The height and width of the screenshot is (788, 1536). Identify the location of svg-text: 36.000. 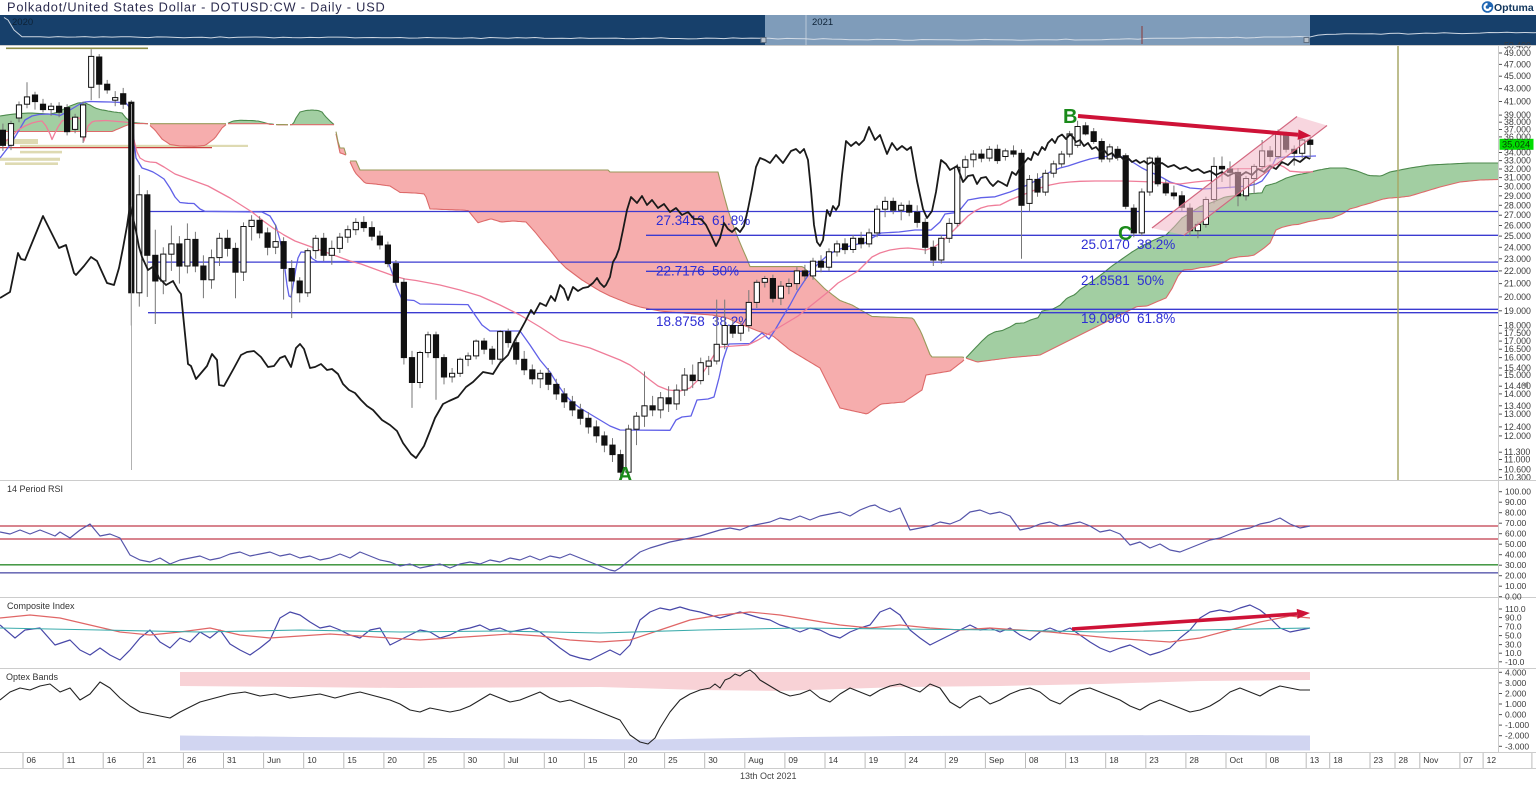
(1517, 137).